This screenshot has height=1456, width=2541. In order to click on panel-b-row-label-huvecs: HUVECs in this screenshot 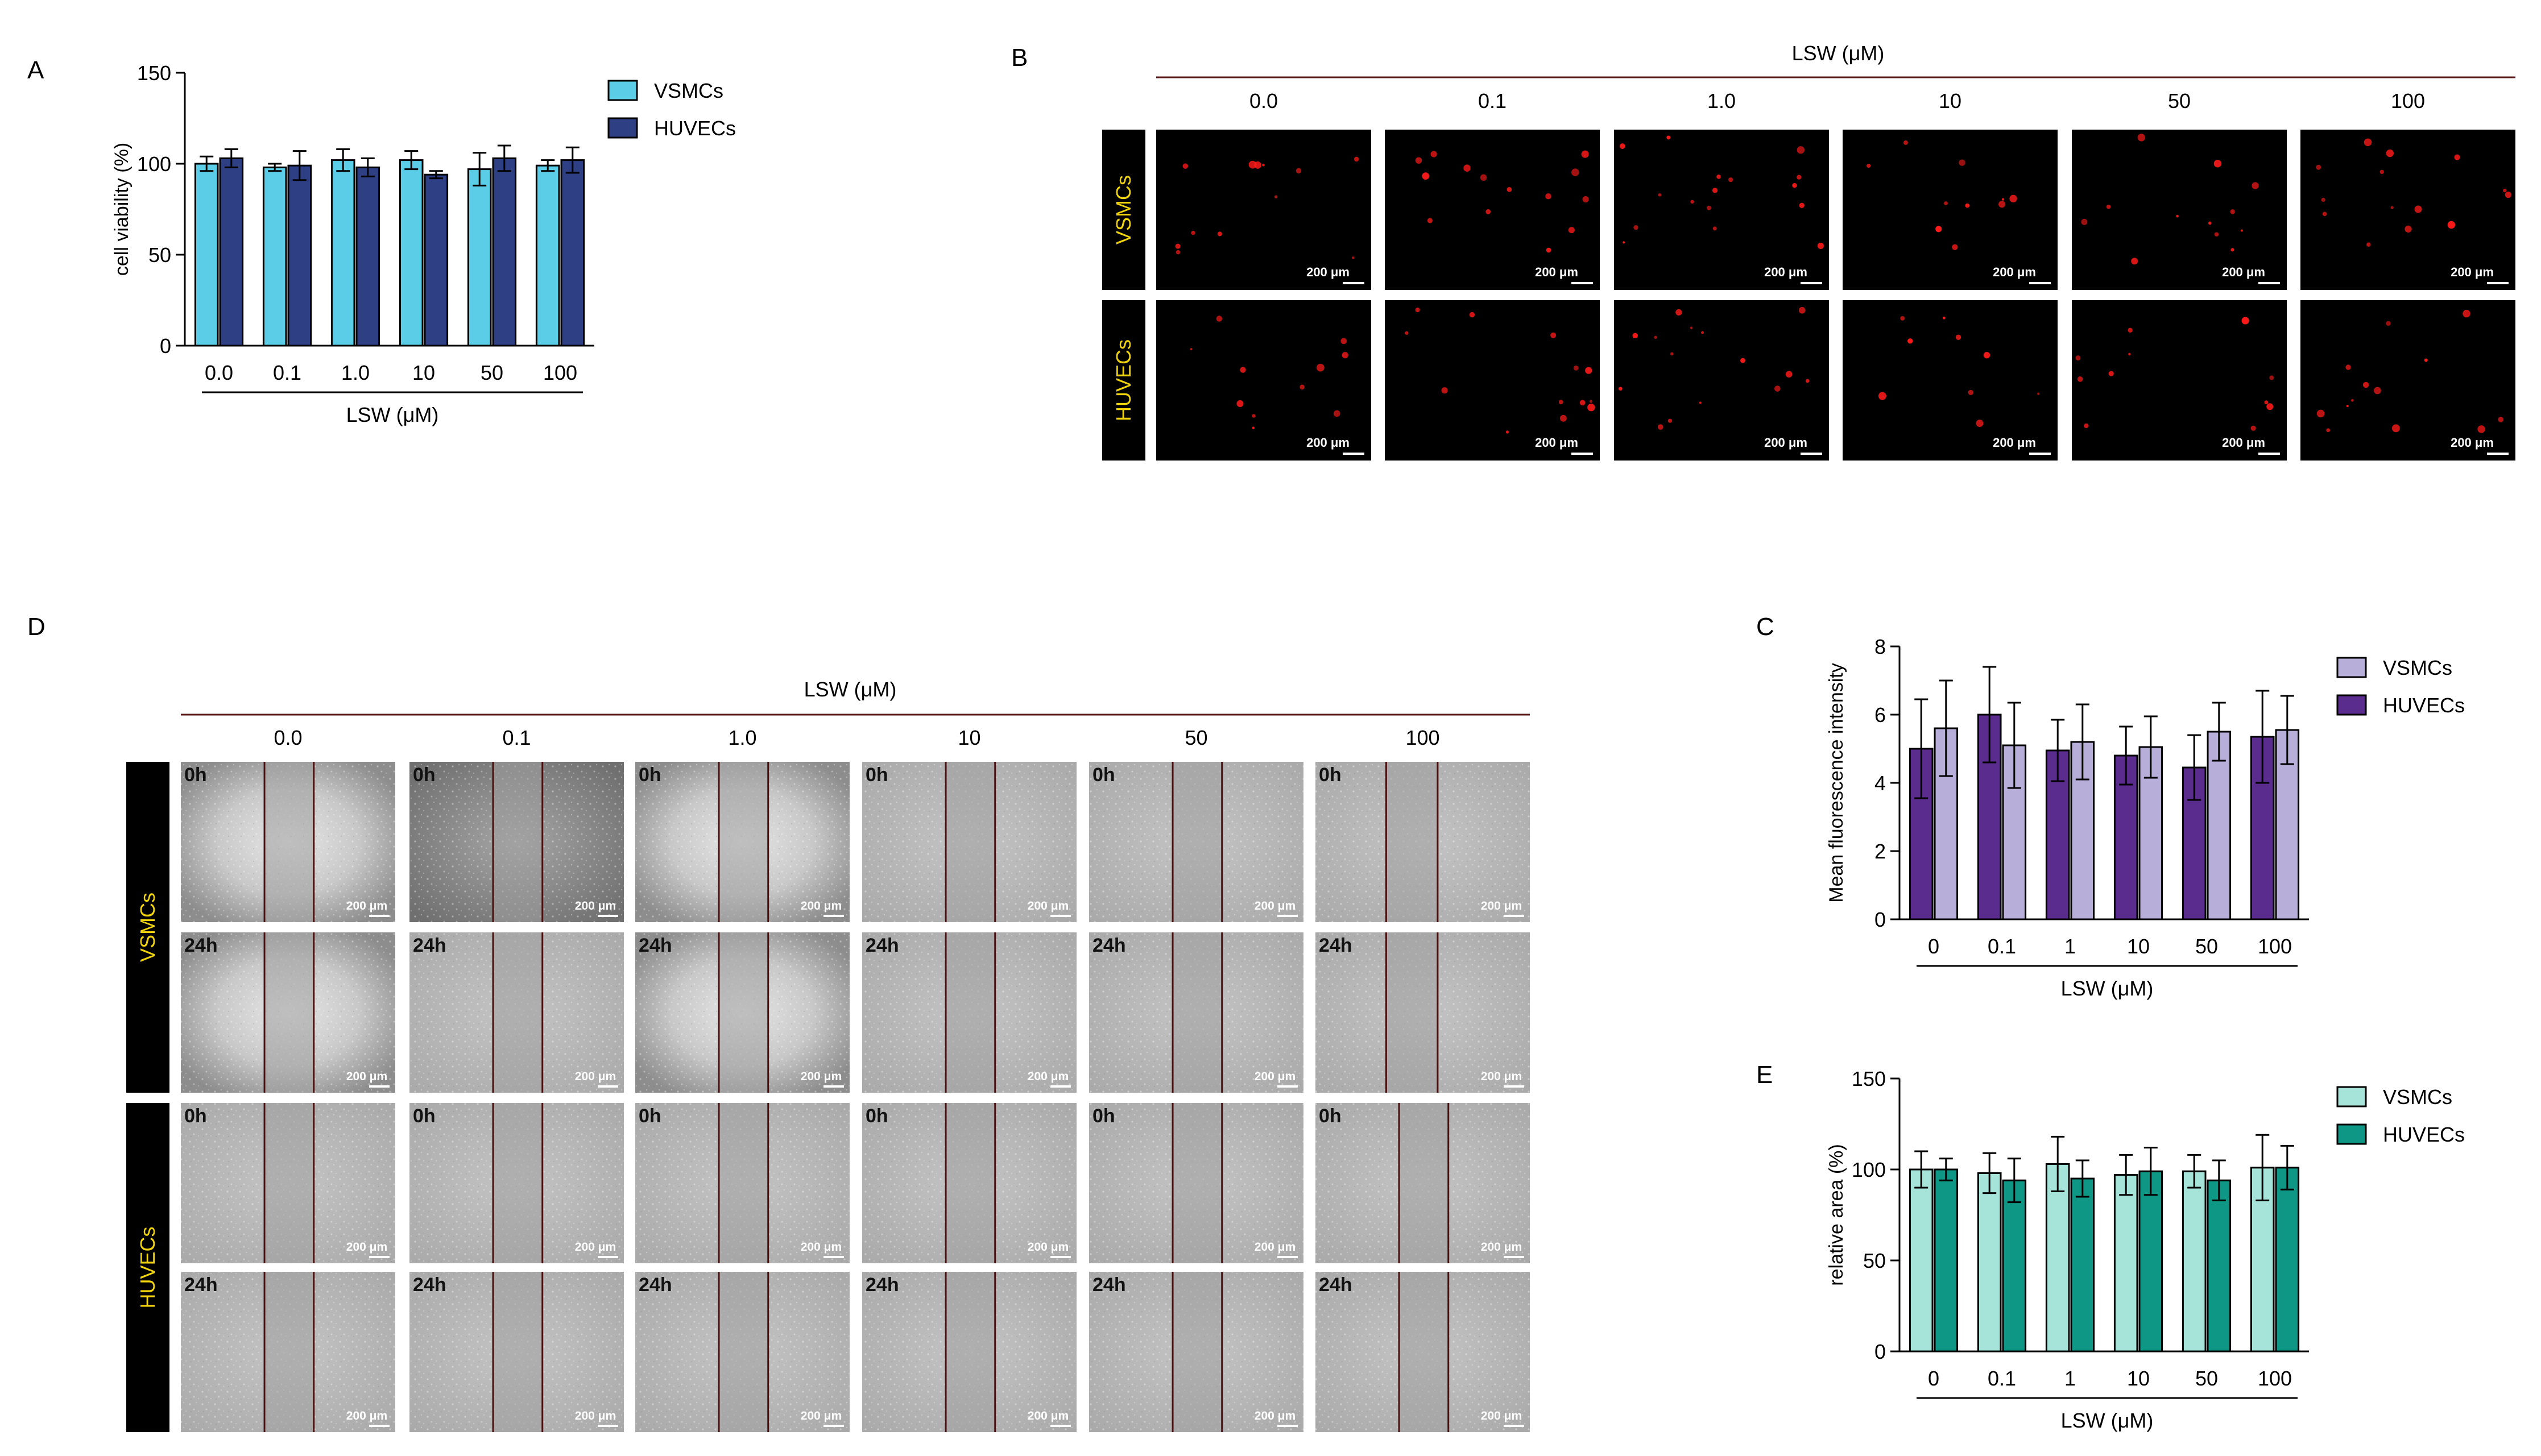, I will do `click(1123, 380)`.